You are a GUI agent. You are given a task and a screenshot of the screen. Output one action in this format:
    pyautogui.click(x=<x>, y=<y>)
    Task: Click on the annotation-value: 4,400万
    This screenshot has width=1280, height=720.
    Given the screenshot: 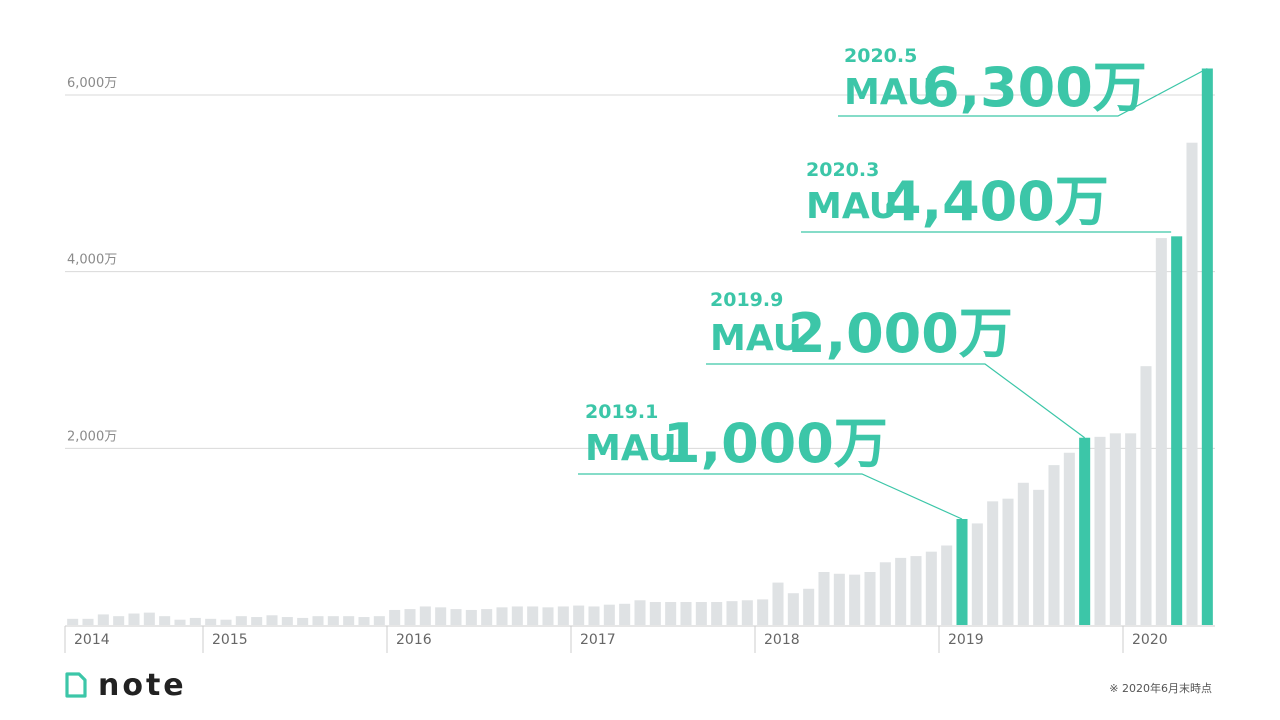 What is the action you would take?
    pyautogui.click(x=996, y=201)
    